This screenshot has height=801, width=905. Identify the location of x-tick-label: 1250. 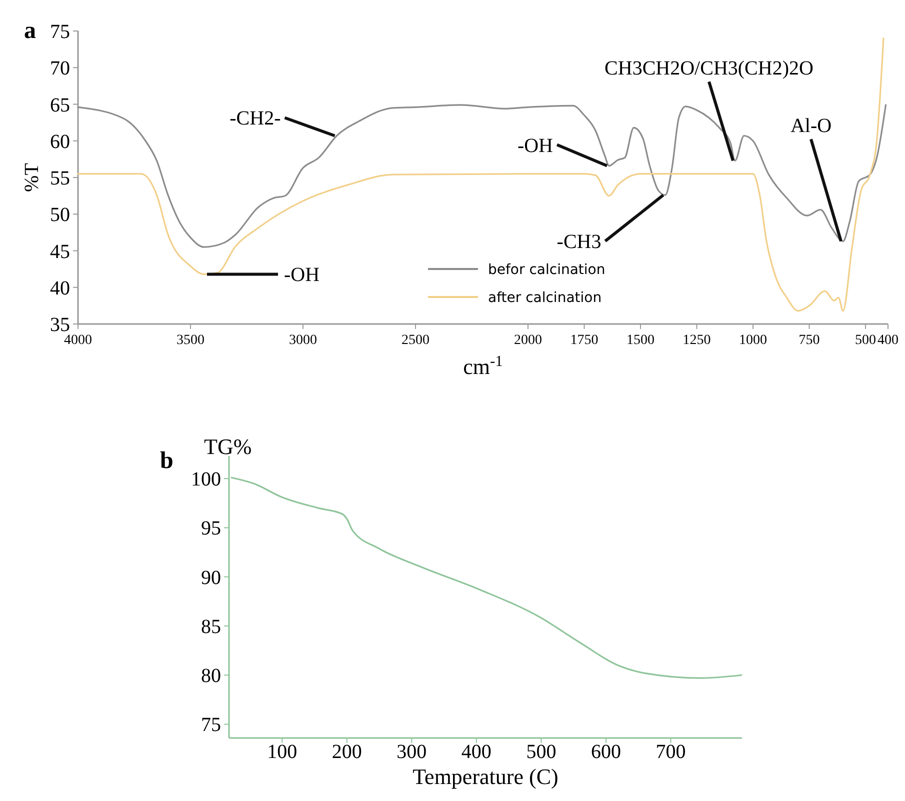
(696, 340).